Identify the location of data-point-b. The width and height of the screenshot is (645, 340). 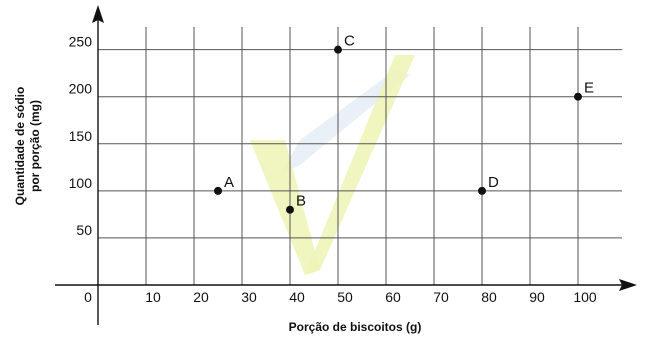
(290, 209).